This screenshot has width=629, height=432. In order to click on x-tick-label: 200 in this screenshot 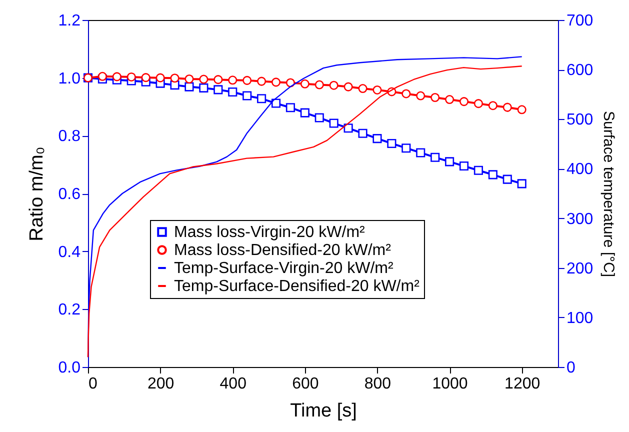, I will do `click(160, 384)`.